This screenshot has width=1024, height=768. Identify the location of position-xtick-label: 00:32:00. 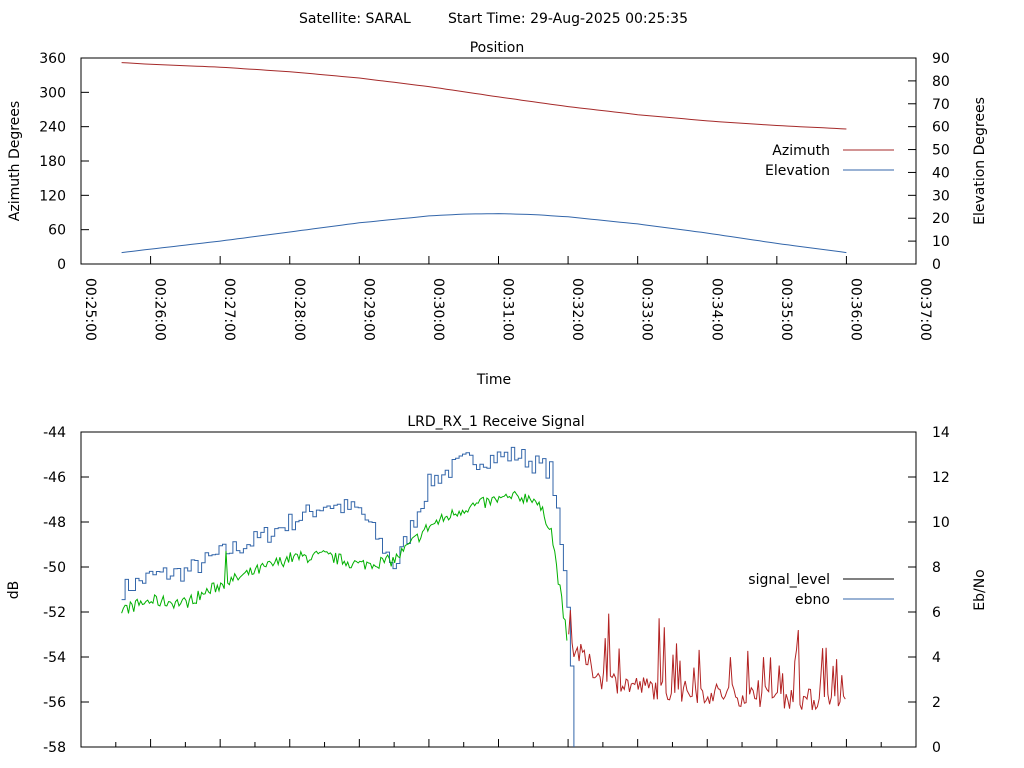
(577, 309).